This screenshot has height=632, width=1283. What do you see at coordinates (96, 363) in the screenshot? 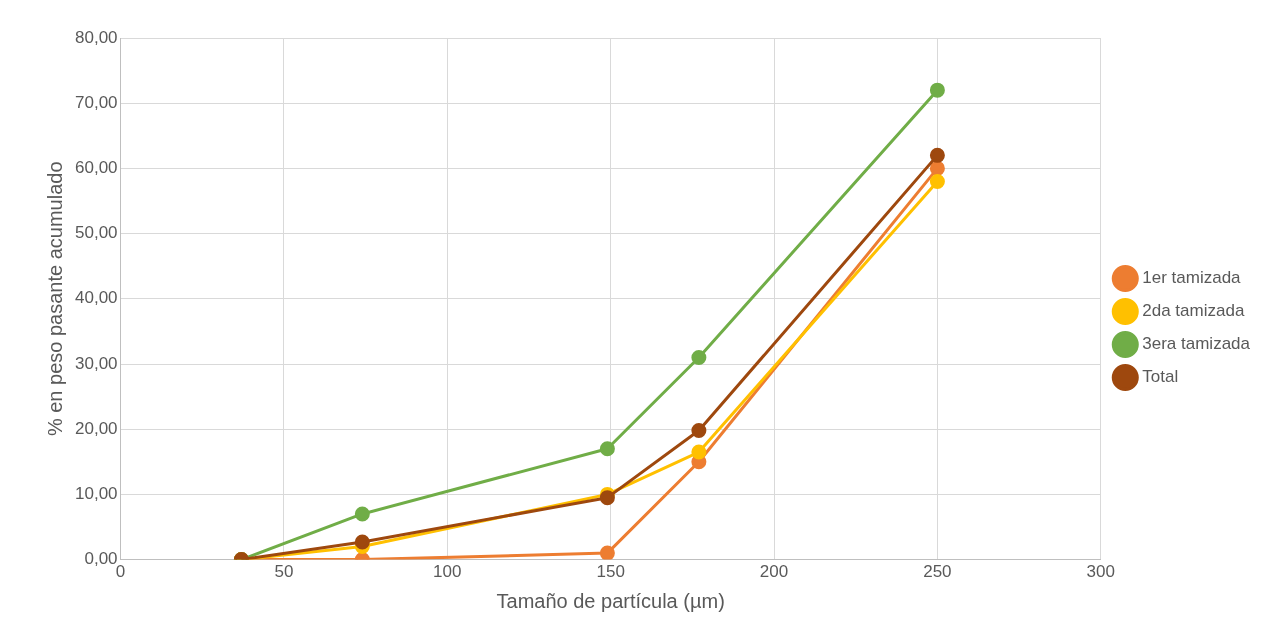
I see `y-tick-label: 30,00` at bounding box center [96, 363].